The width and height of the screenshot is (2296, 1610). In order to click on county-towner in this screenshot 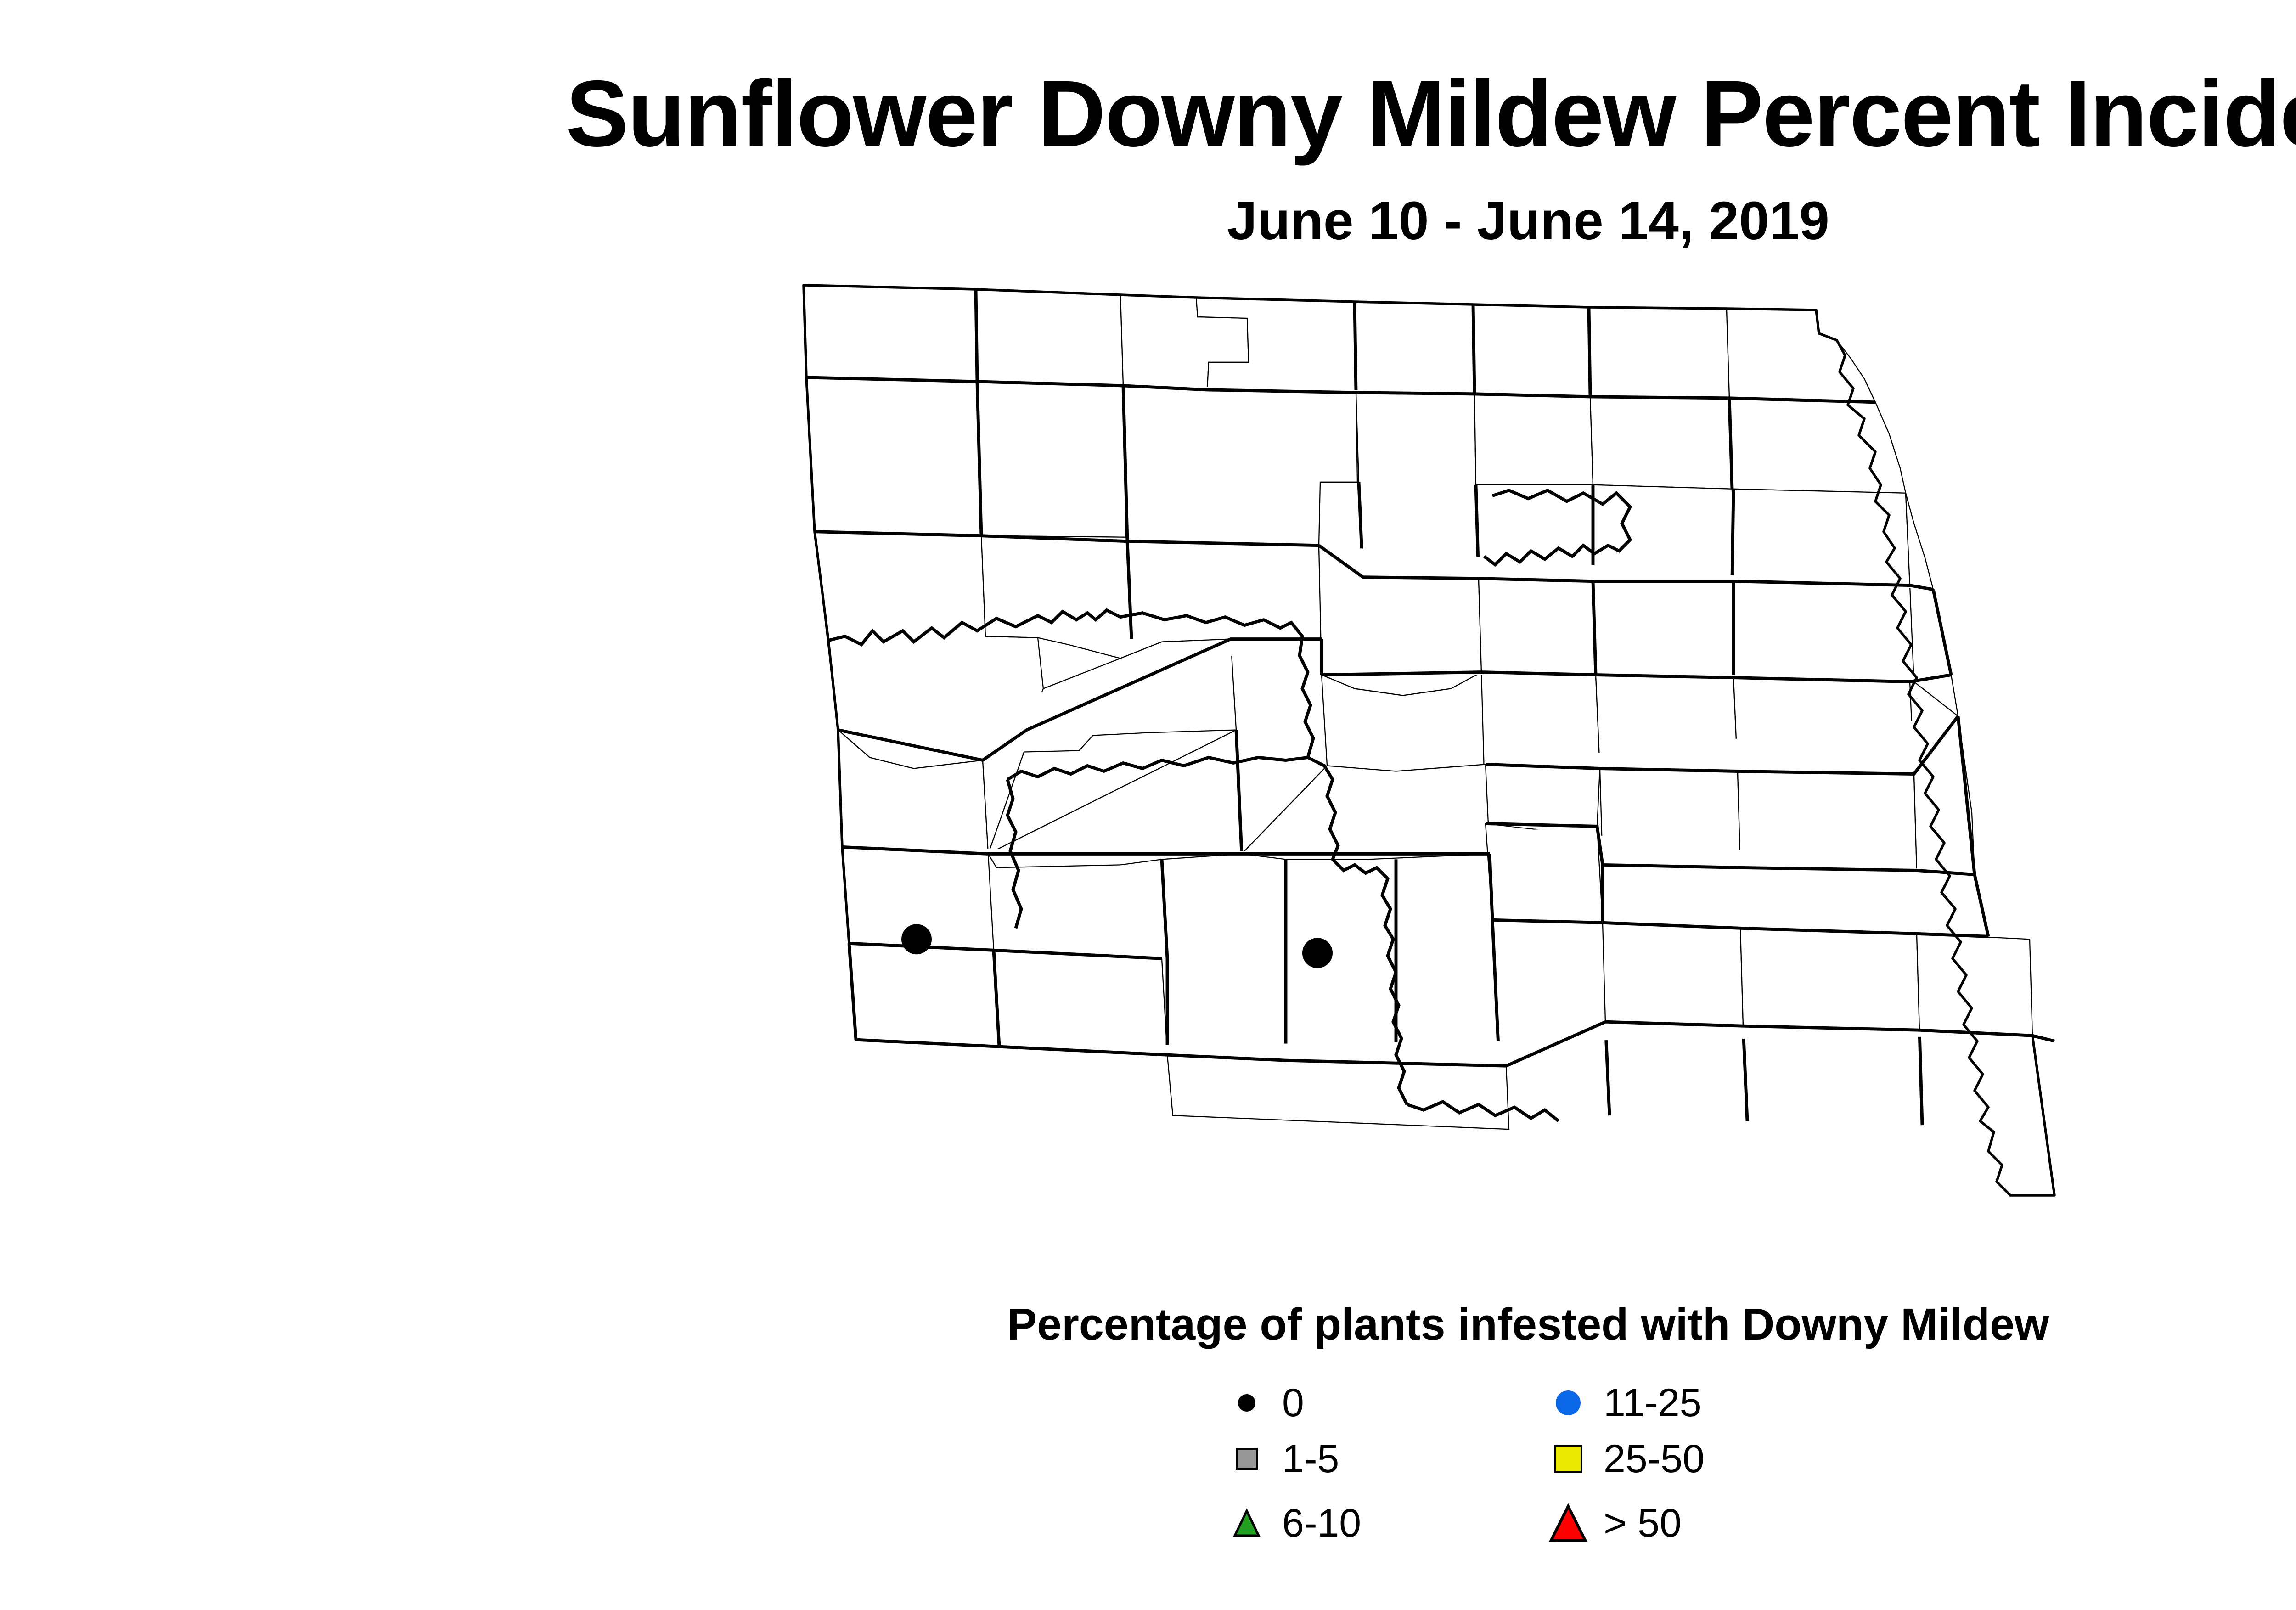, I will do `click(1531, 351)`.